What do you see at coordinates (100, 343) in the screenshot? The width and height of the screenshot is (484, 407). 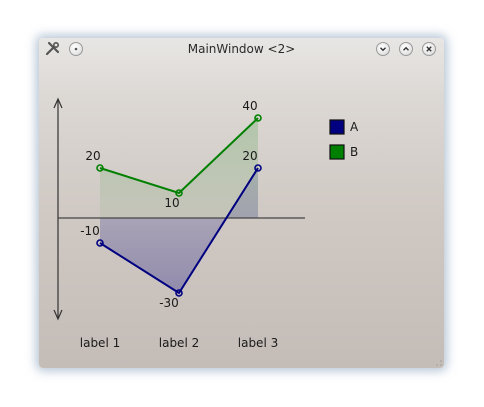 I see `x-tick-label-1: label 1` at bounding box center [100, 343].